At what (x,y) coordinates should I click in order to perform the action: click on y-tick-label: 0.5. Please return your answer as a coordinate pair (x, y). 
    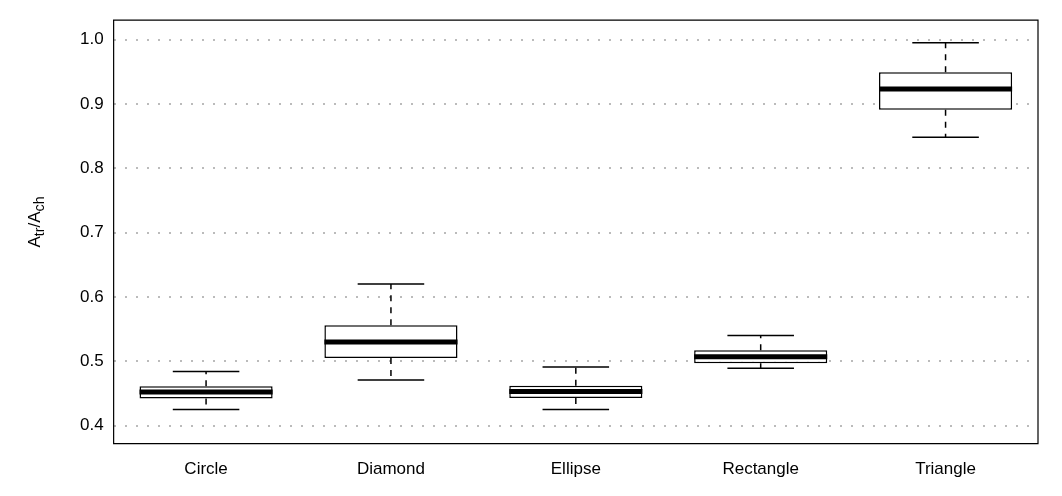
    Looking at the image, I should click on (91, 360).